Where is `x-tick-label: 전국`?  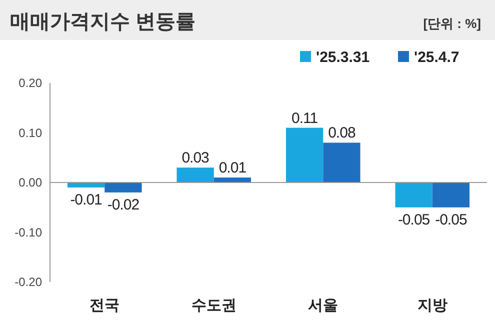 x-tick-label: 전국 is located at coordinates (105, 305).